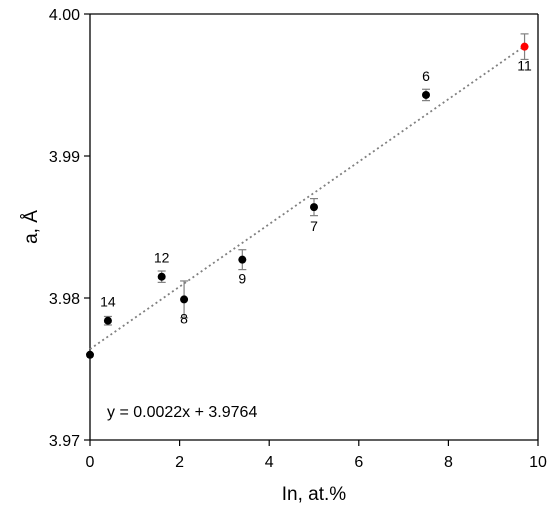 Image resolution: width=550 pixels, height=511 pixels. What do you see at coordinates (64, 441) in the screenshot?
I see `y-tick-label: 3.97` at bounding box center [64, 441].